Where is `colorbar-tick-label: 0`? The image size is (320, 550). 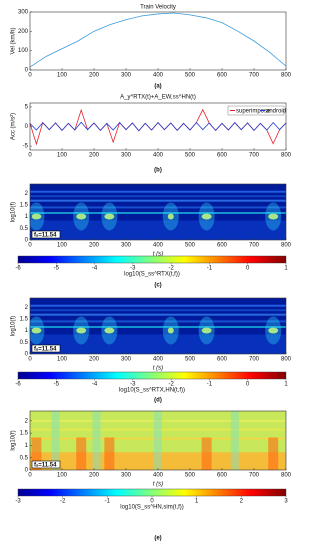 colorbar-tick-label: 0 is located at coordinates (248, 269).